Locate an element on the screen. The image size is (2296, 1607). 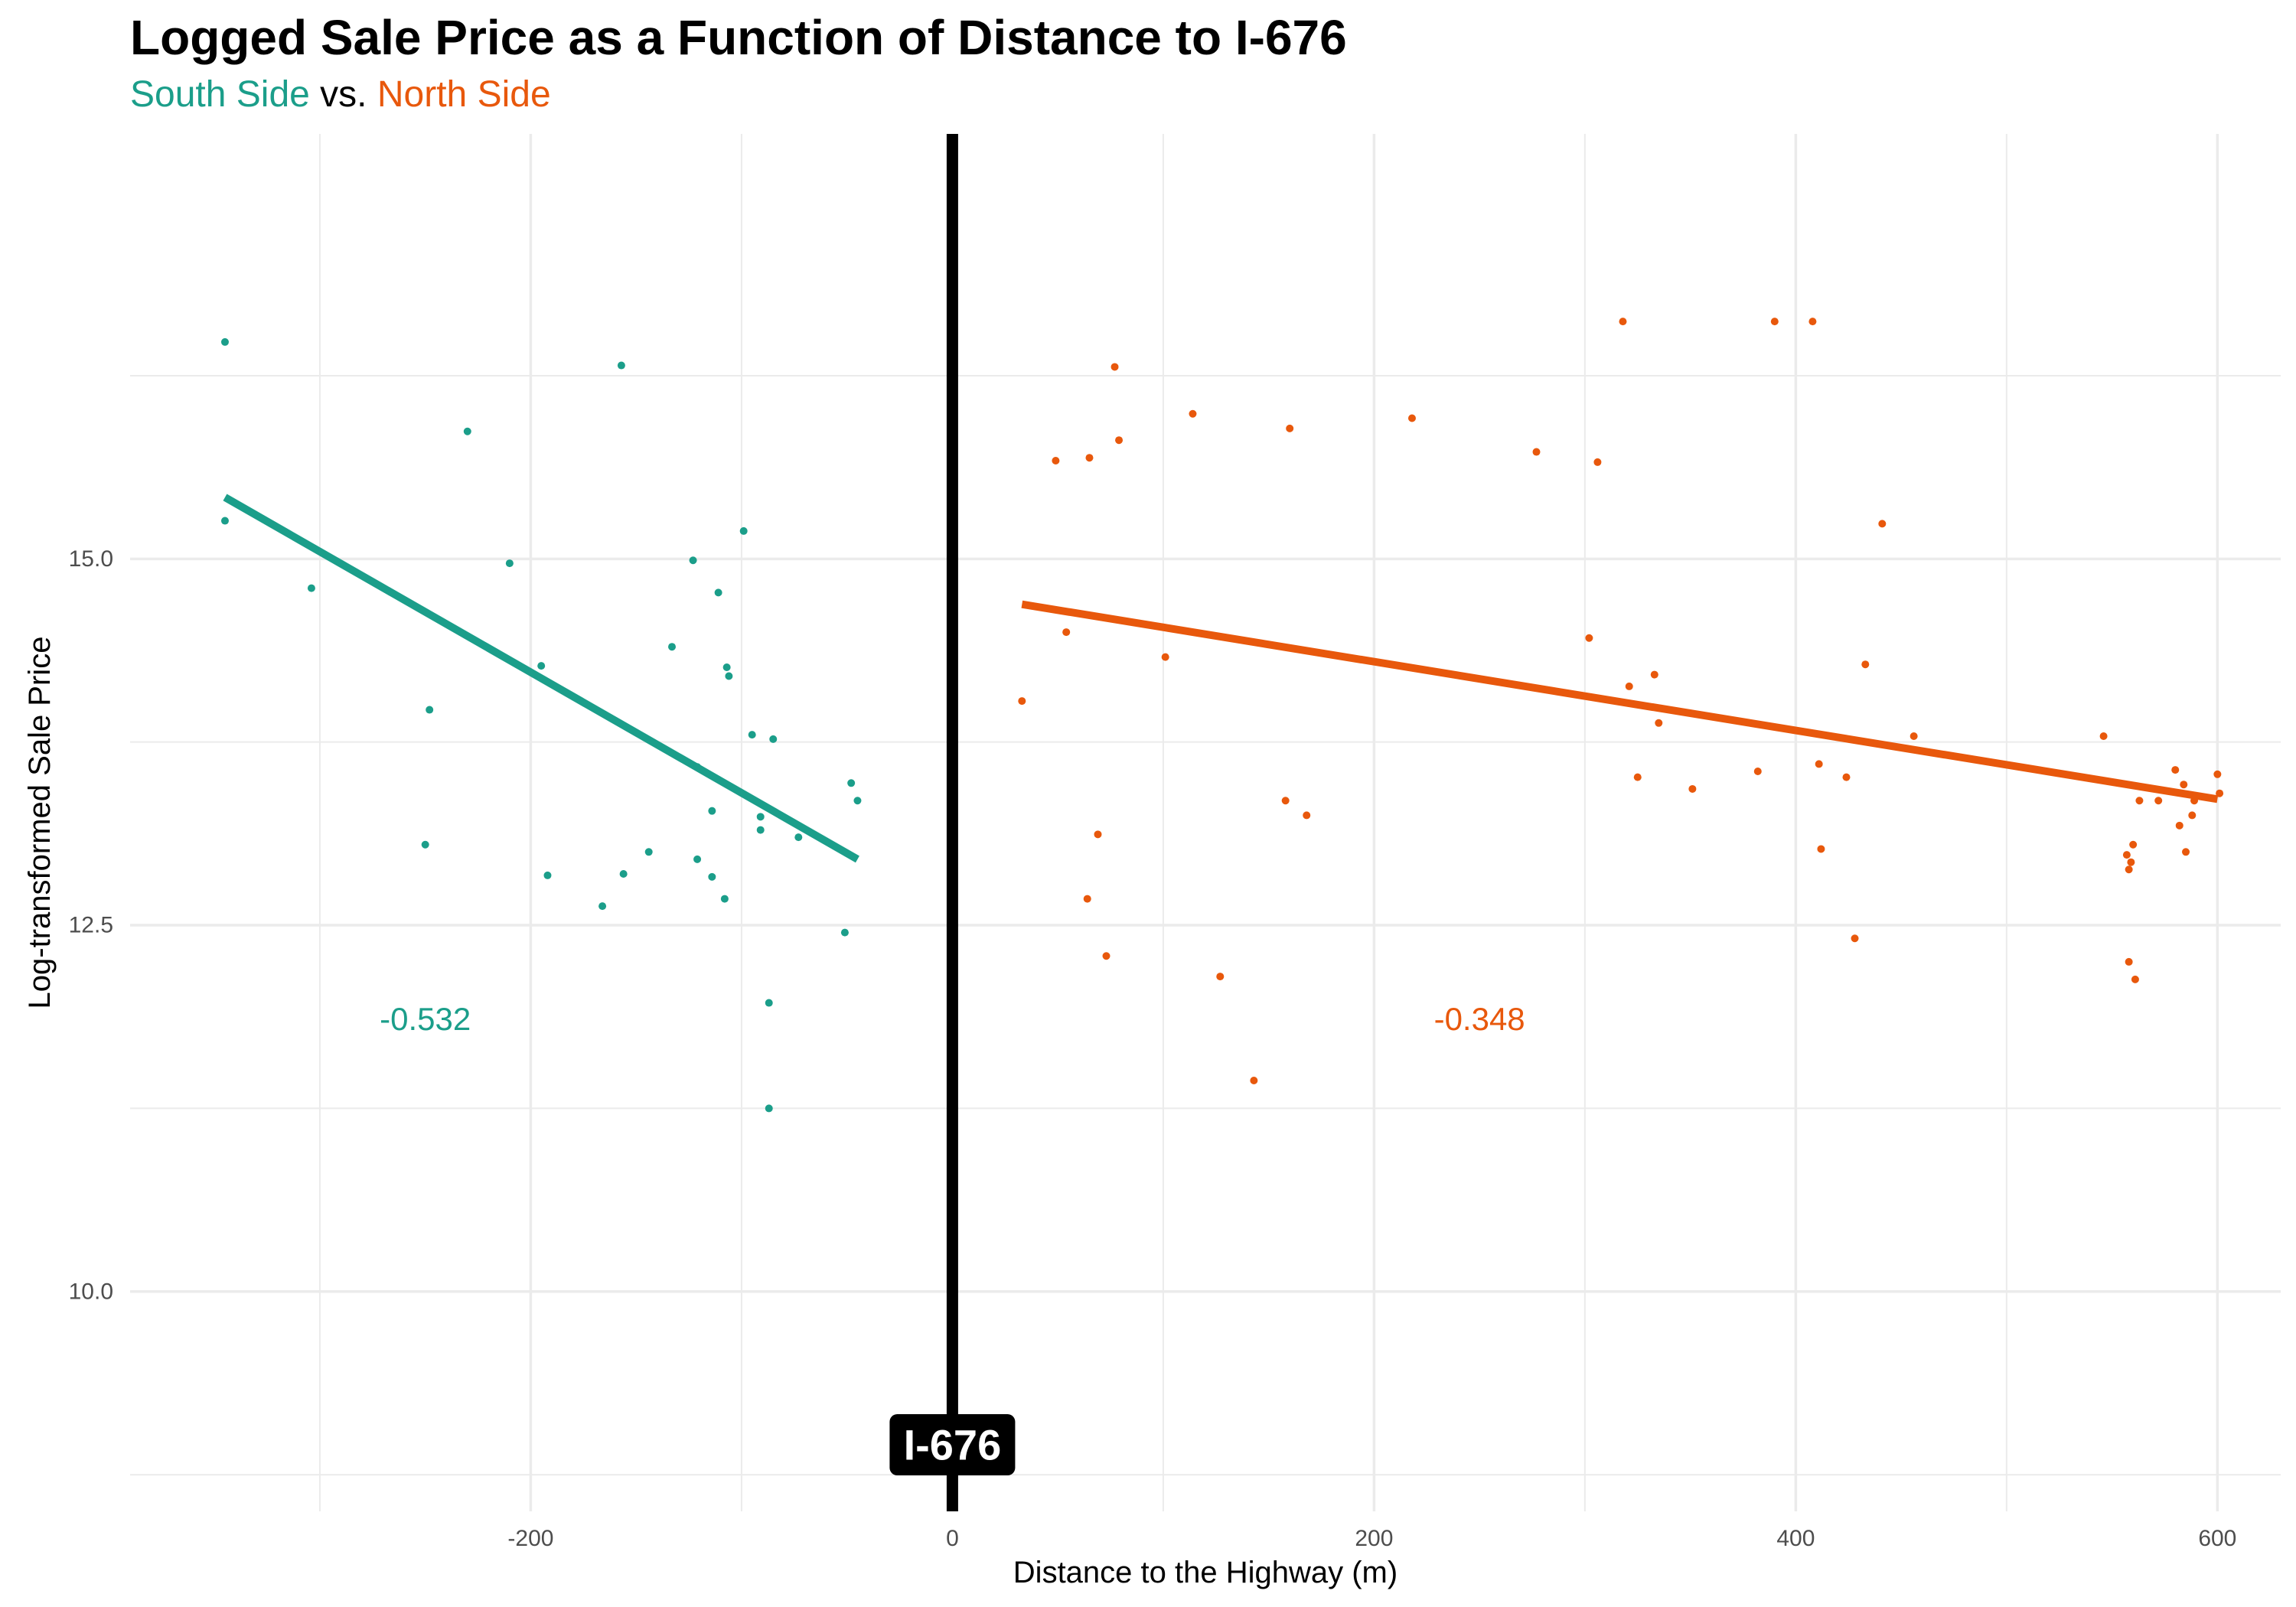
subtitle-north: North Side is located at coordinates (464, 94).